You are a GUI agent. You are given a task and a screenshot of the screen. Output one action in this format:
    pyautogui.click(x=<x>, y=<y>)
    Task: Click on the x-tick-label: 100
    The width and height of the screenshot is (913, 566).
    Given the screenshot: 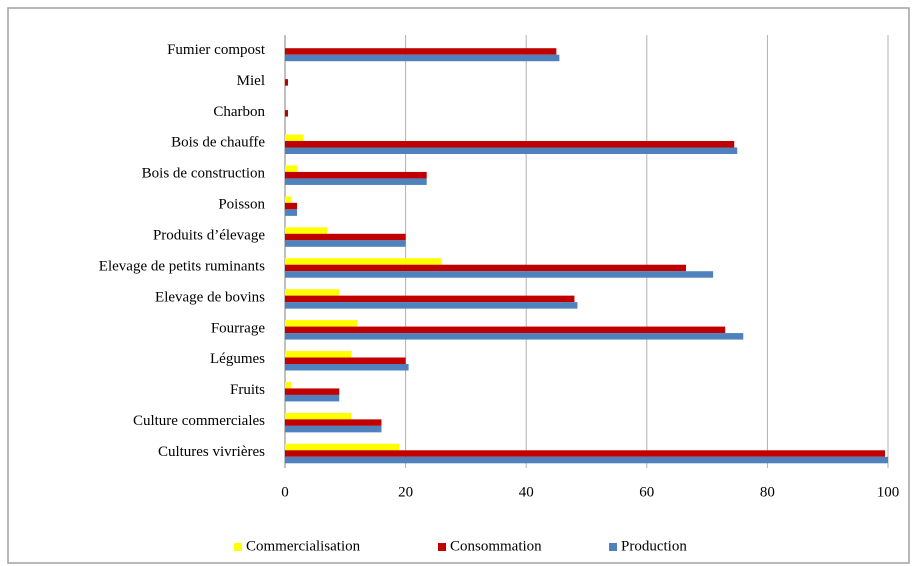 What is the action you would take?
    pyautogui.click(x=888, y=492)
    